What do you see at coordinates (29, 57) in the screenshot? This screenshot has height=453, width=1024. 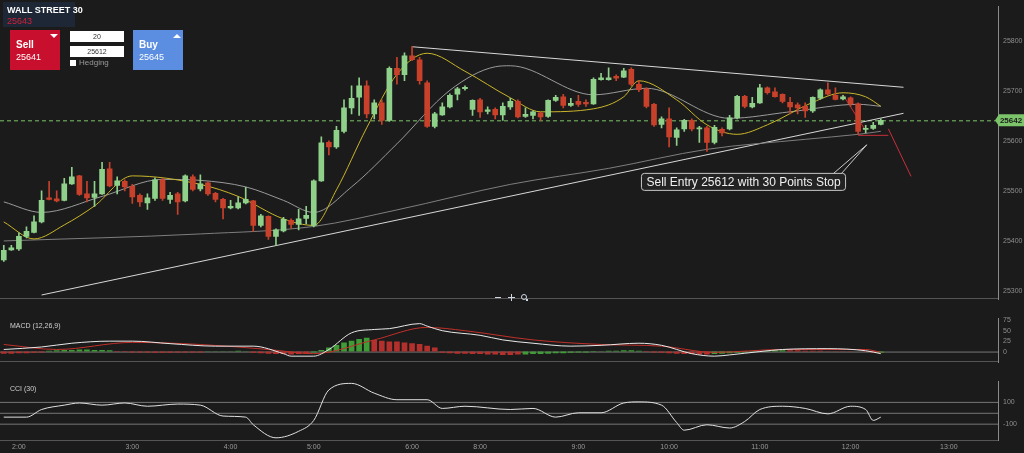 I see `annotation: 25641` at bounding box center [29, 57].